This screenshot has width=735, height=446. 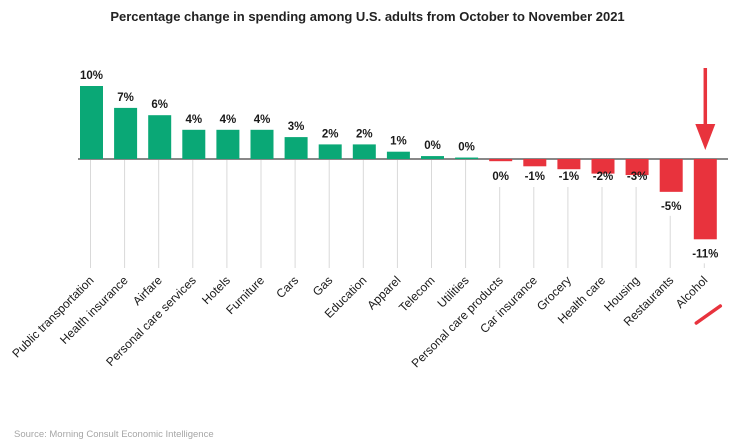 What do you see at coordinates (245, 295) in the screenshot?
I see `category-label: Furniture` at bounding box center [245, 295].